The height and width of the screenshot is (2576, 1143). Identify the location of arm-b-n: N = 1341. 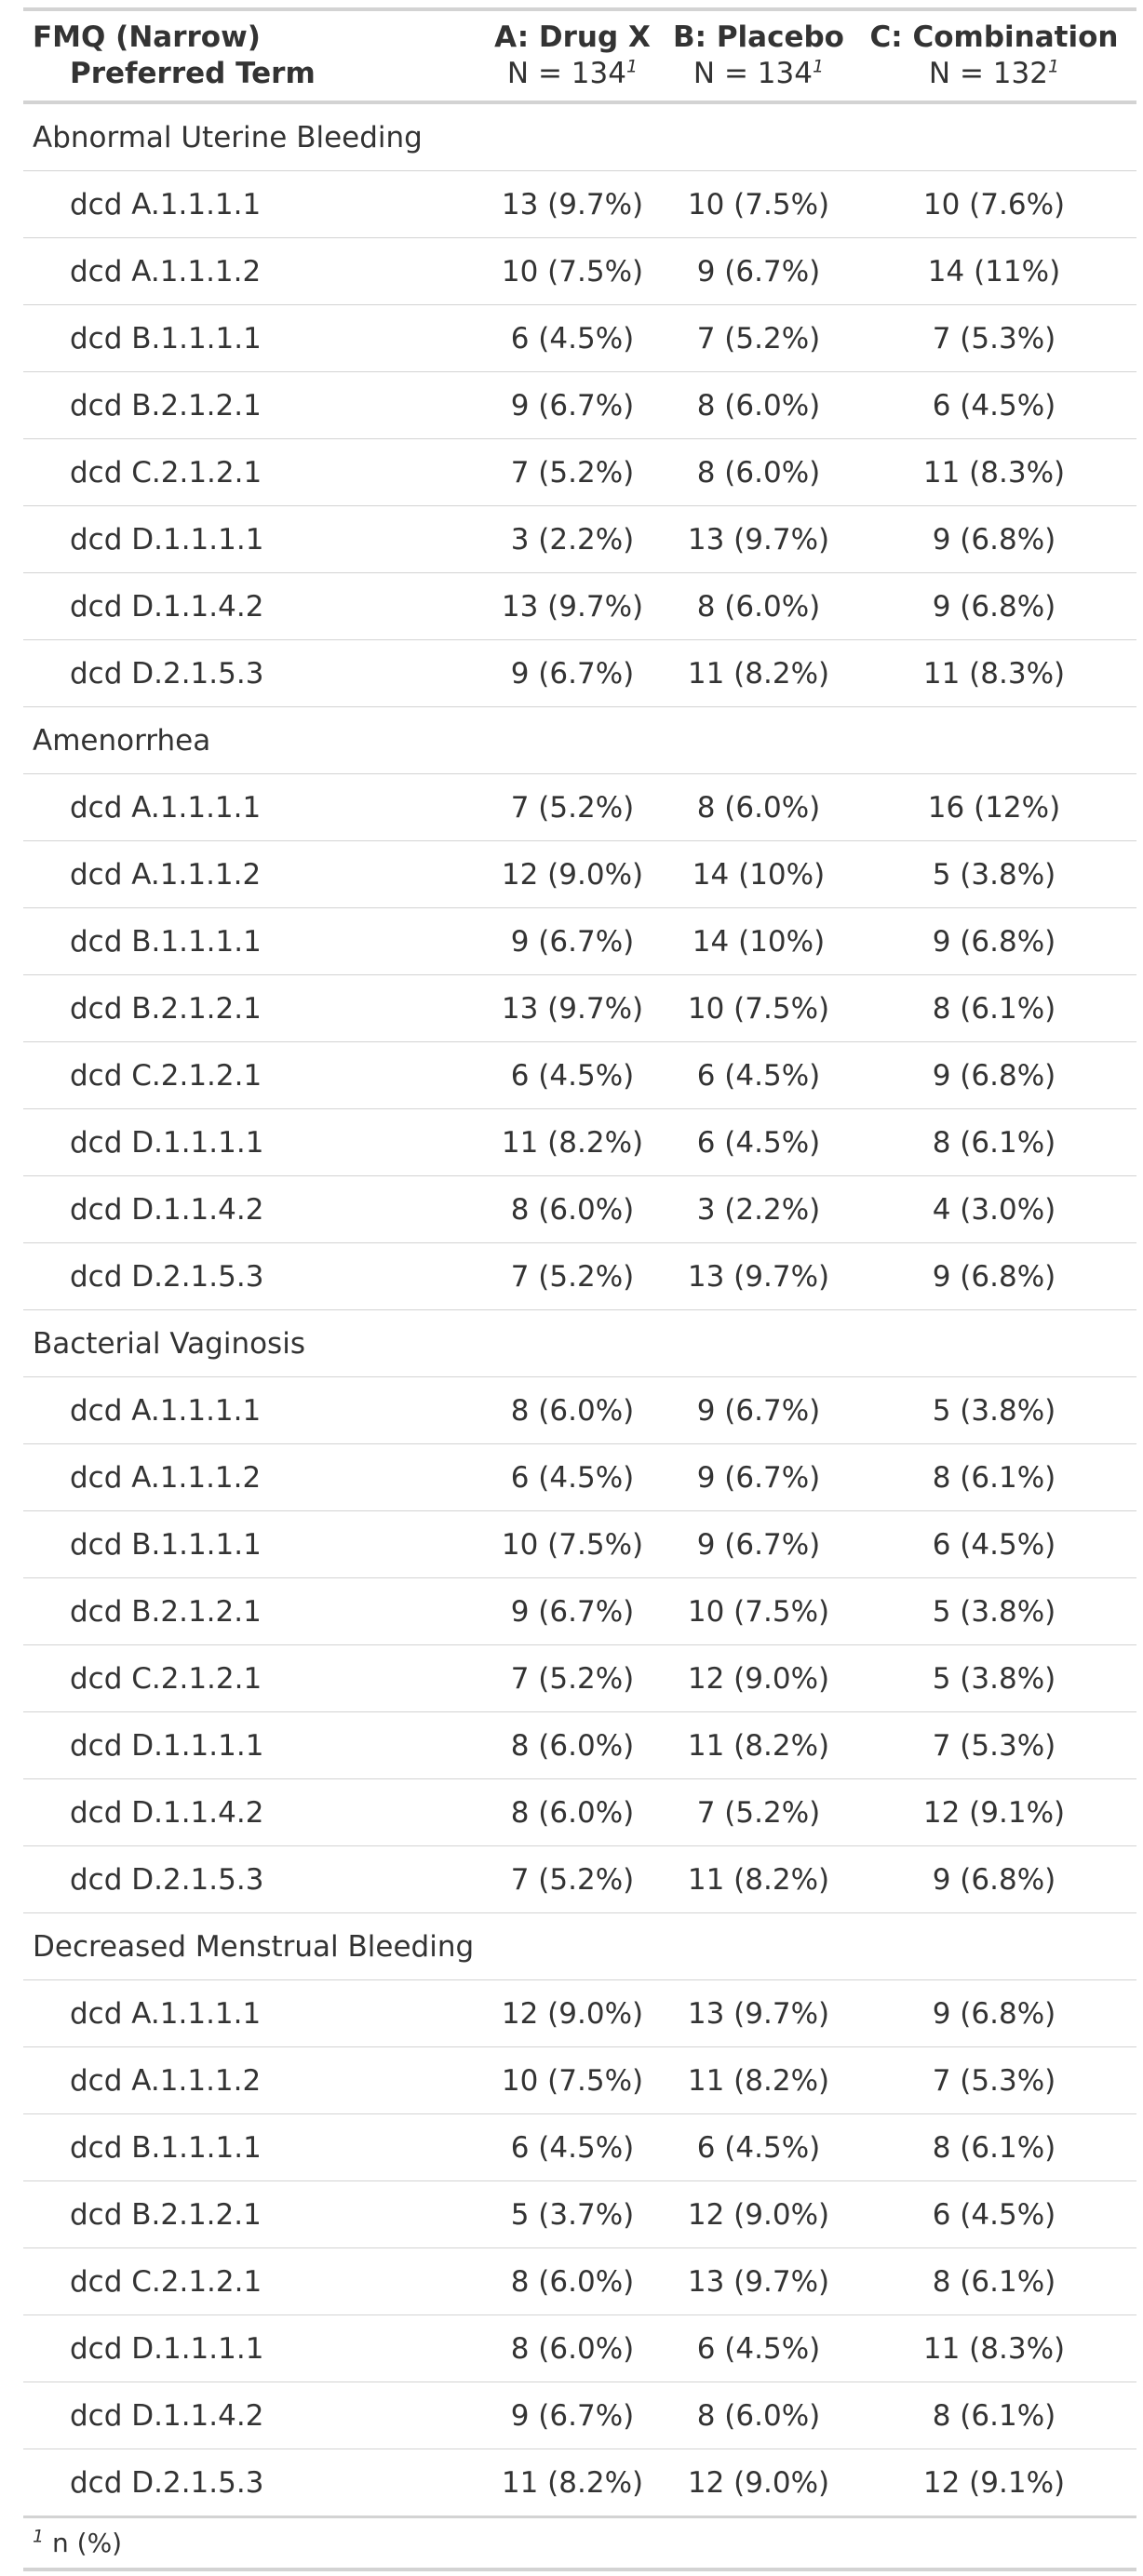
(759, 74).